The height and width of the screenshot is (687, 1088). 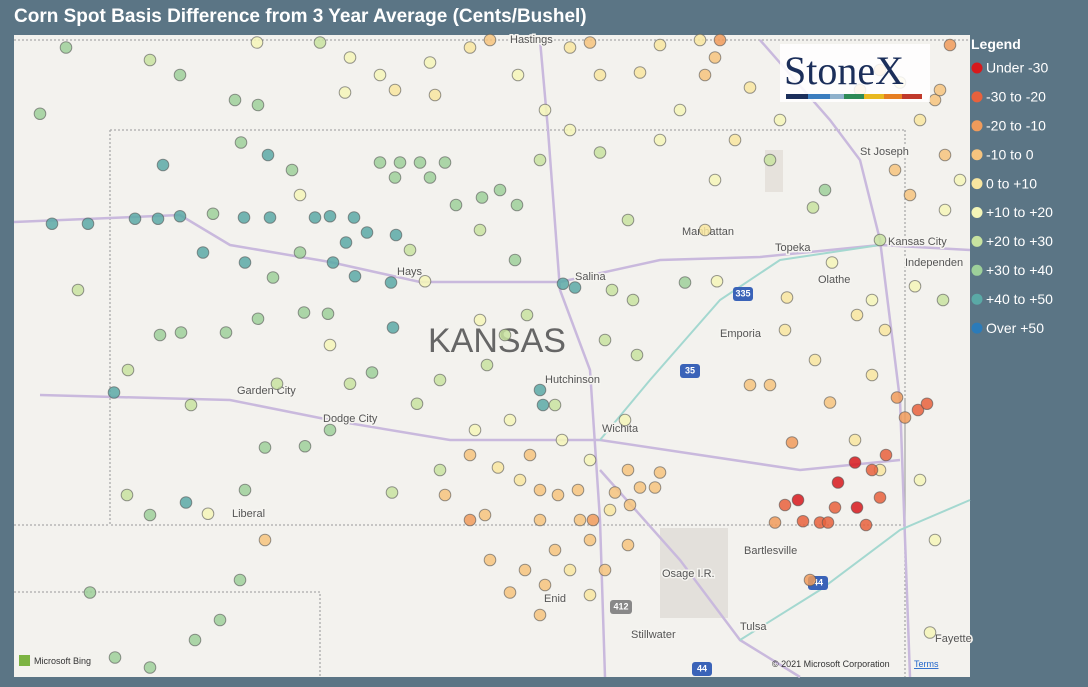 What do you see at coordinates (1019, 270) in the screenshot?
I see `legend-label: +30 to +40` at bounding box center [1019, 270].